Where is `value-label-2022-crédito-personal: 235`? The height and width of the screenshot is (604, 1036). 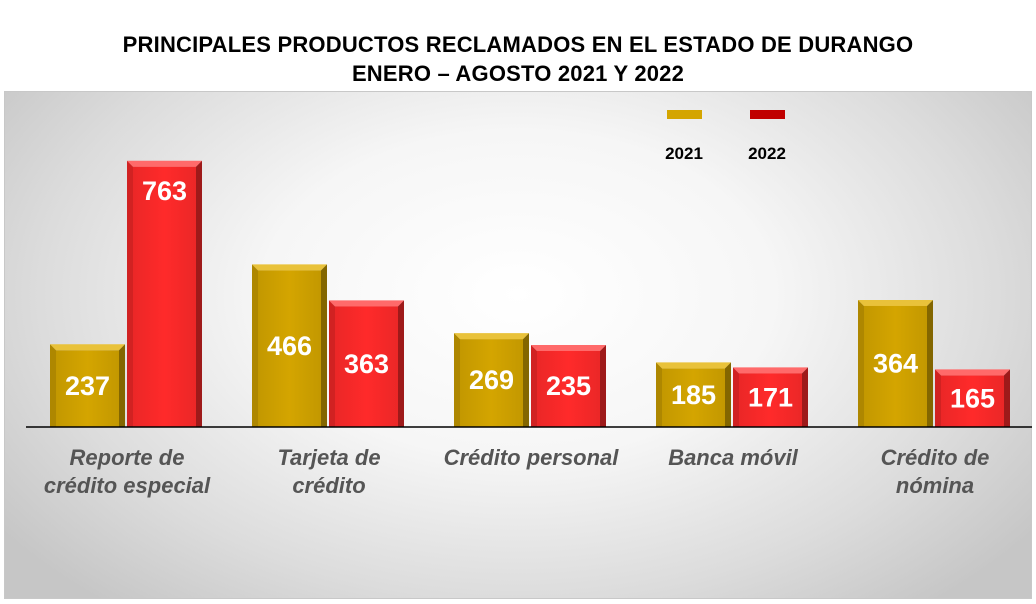
value-label-2022-crédito-personal: 235 is located at coordinates (568, 386).